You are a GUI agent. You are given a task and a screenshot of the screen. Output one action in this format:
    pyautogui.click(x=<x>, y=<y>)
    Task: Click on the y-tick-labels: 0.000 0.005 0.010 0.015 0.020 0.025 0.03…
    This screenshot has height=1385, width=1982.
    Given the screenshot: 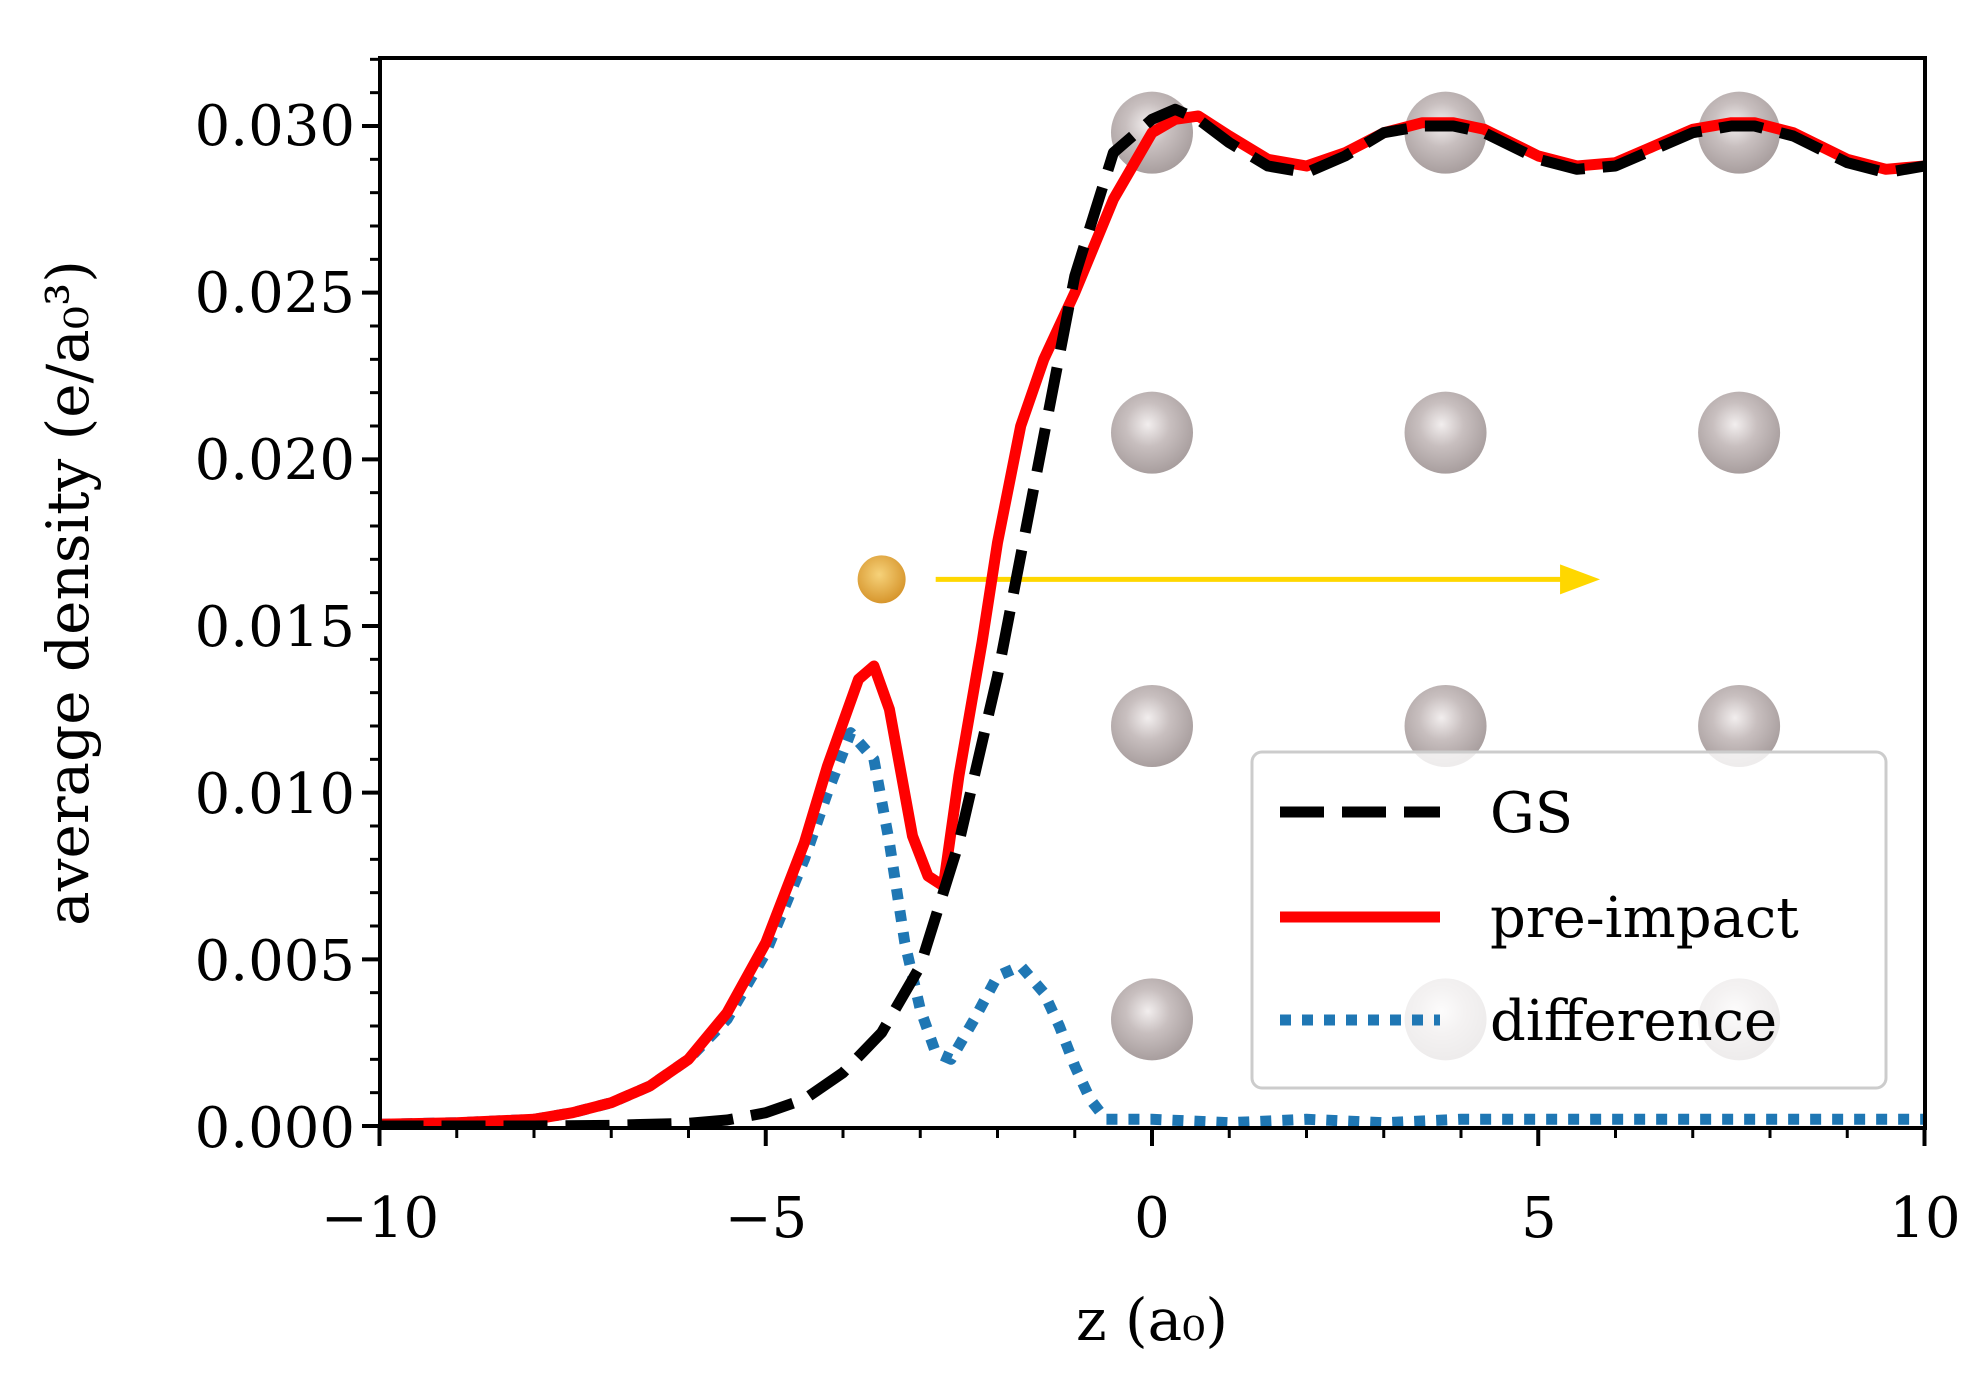 What is the action you would take?
    pyautogui.click(x=275, y=627)
    